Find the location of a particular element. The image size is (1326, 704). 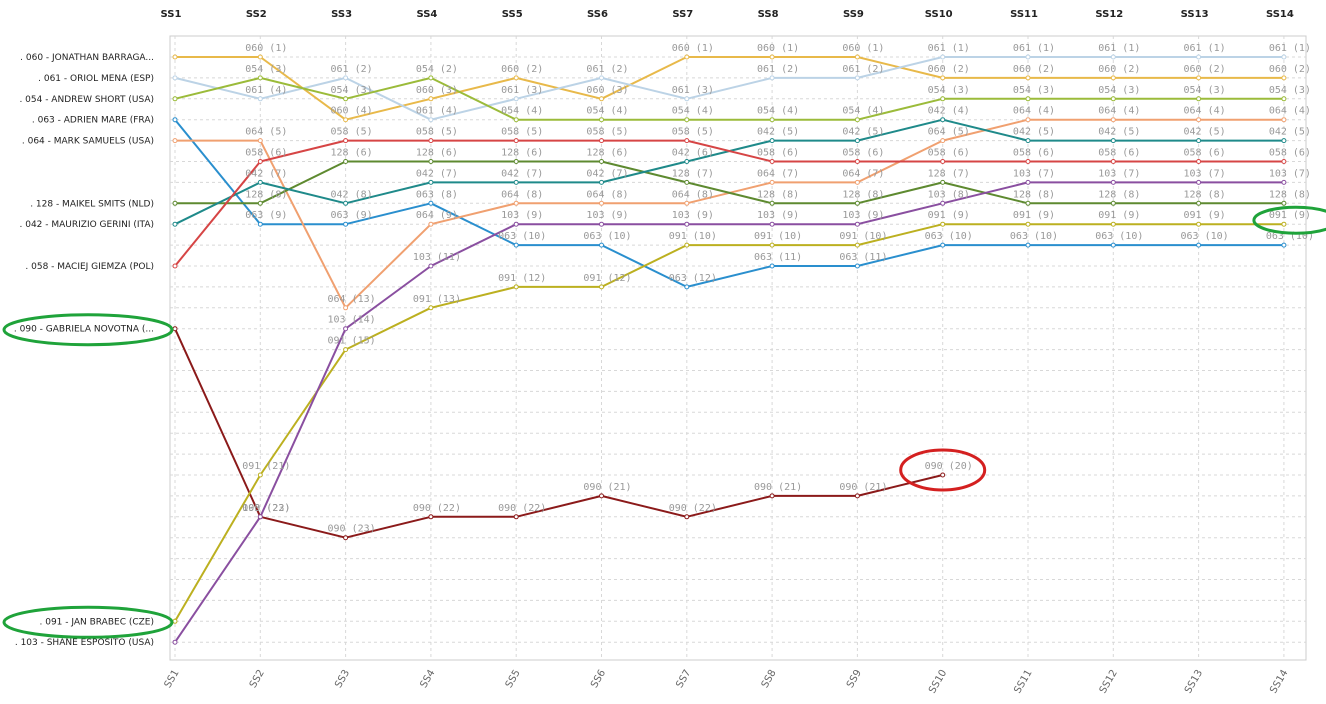

point-128-SS9 is located at coordinates (857, 203).